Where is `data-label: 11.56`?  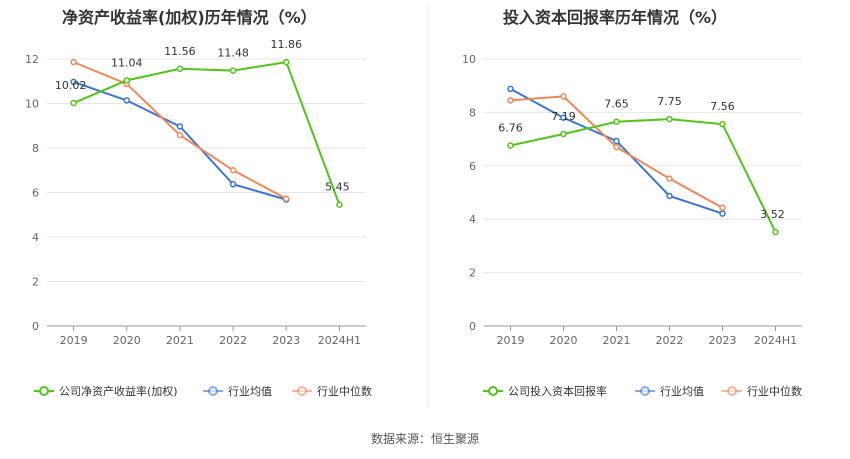 data-label: 11.56 is located at coordinates (180, 51).